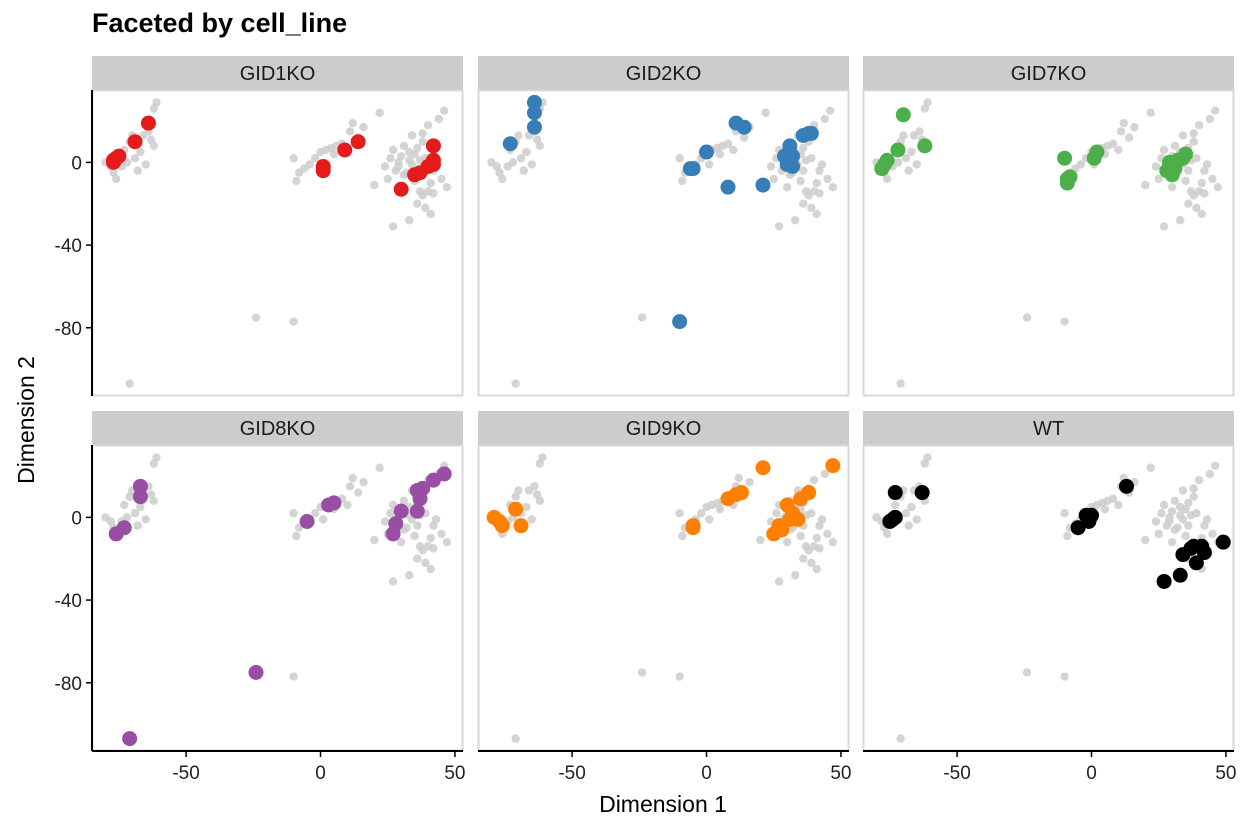 The width and height of the screenshot is (1248, 832). I want to click on x-tick-label: -50, so click(185, 773).